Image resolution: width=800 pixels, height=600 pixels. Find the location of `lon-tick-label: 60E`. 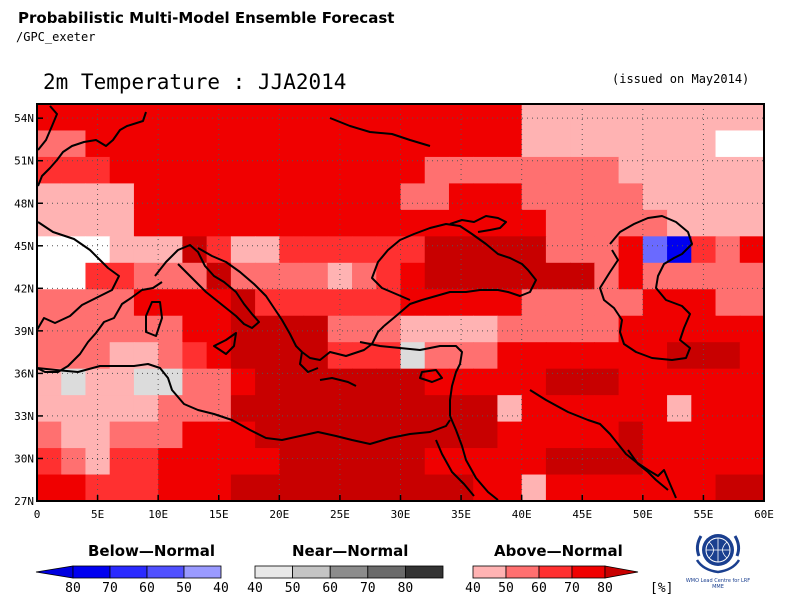

lon-tick-label: 60E is located at coordinates (764, 514).